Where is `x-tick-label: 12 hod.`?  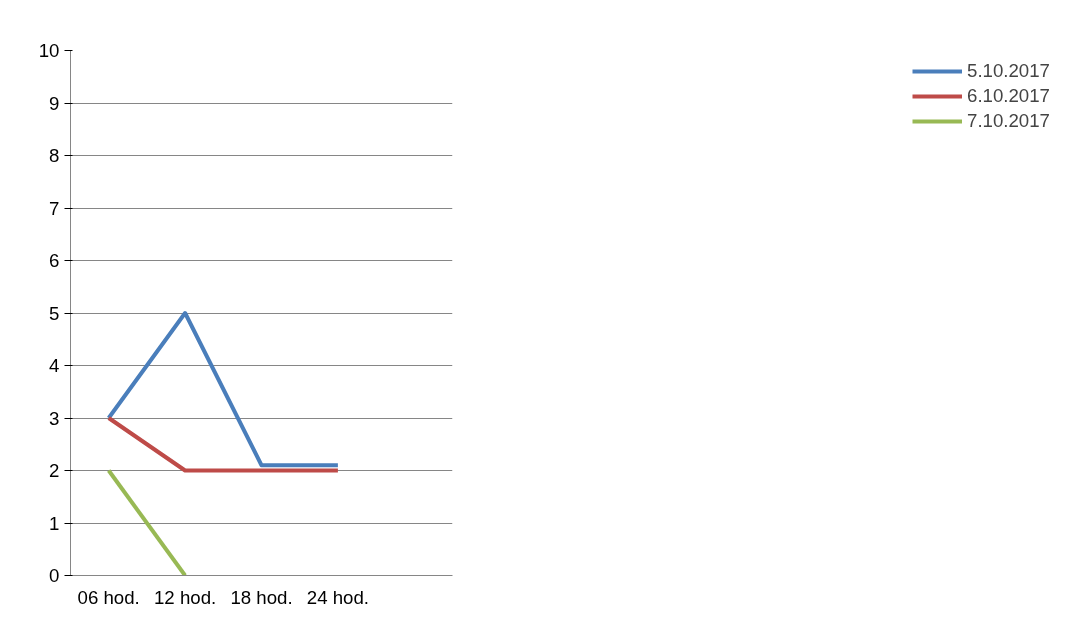 x-tick-label: 12 hod. is located at coordinates (185, 597).